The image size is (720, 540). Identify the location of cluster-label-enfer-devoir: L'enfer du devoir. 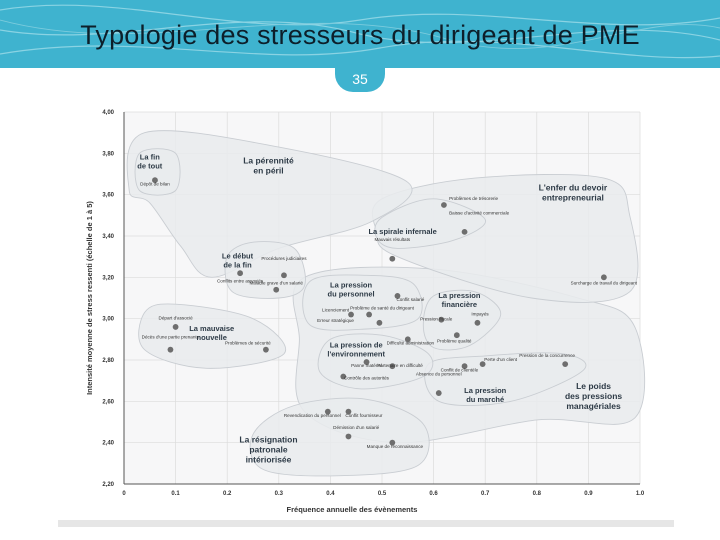
(573, 188).